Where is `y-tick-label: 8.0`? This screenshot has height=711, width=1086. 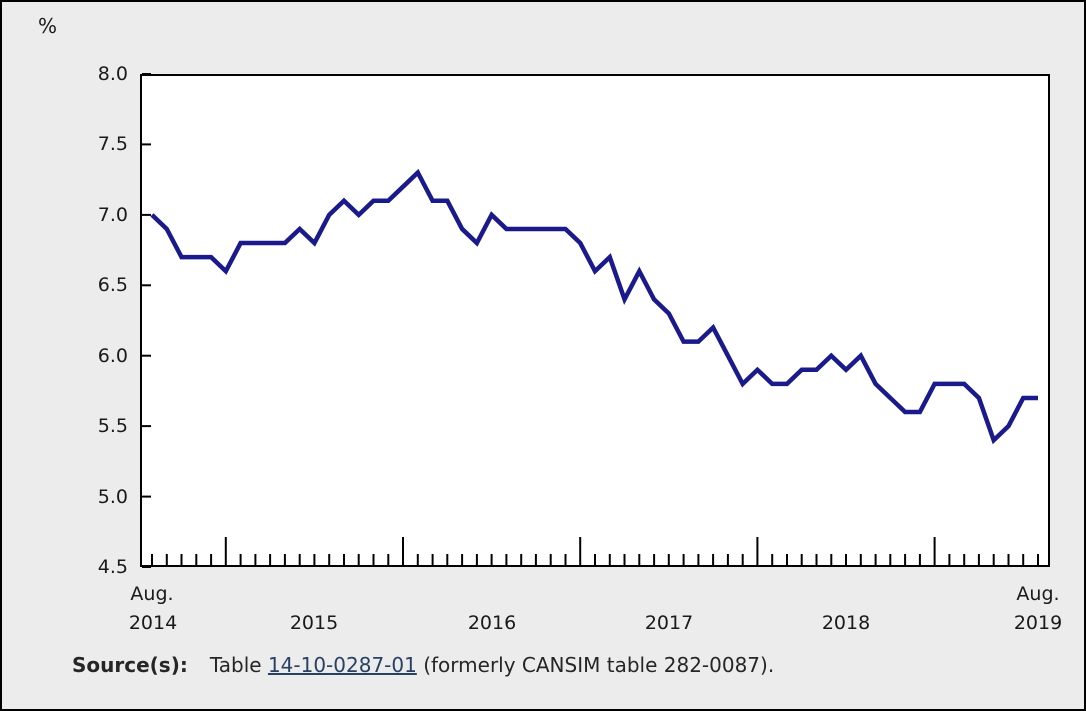 y-tick-label: 8.0 is located at coordinates (112, 74).